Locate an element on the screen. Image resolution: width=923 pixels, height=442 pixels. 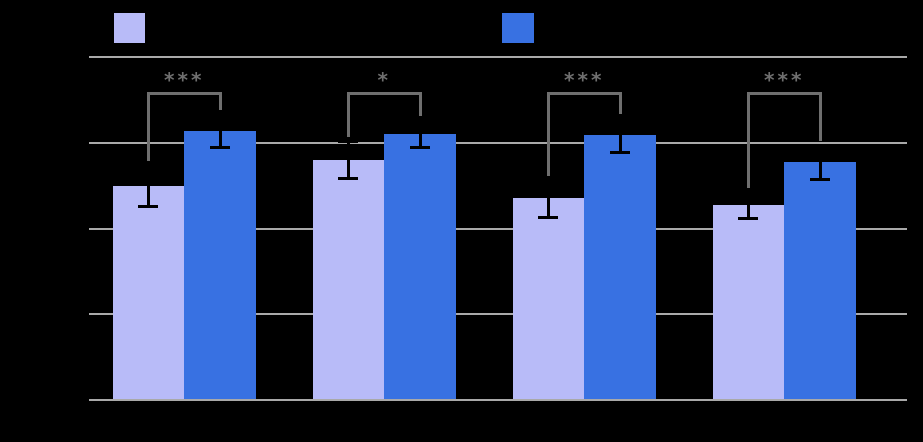
bar-group-3-series-2-blue is located at coordinates (620, 267).